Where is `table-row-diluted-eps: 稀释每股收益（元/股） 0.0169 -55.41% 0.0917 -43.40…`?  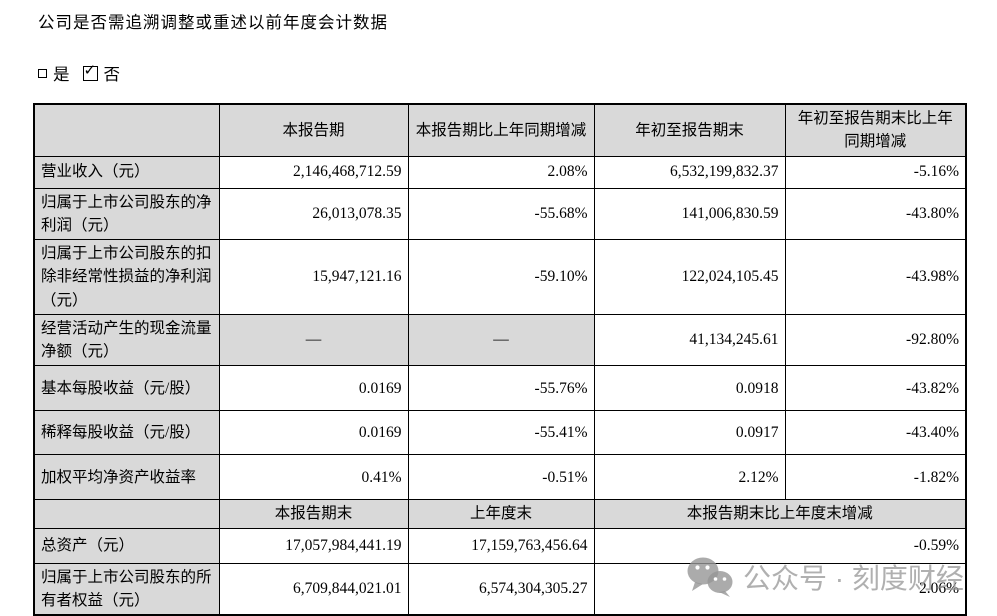
table-row-diluted-eps: 稀释每股收益（元/股） 0.0169 -55.41% 0.0917 -43.40… is located at coordinates (500, 433).